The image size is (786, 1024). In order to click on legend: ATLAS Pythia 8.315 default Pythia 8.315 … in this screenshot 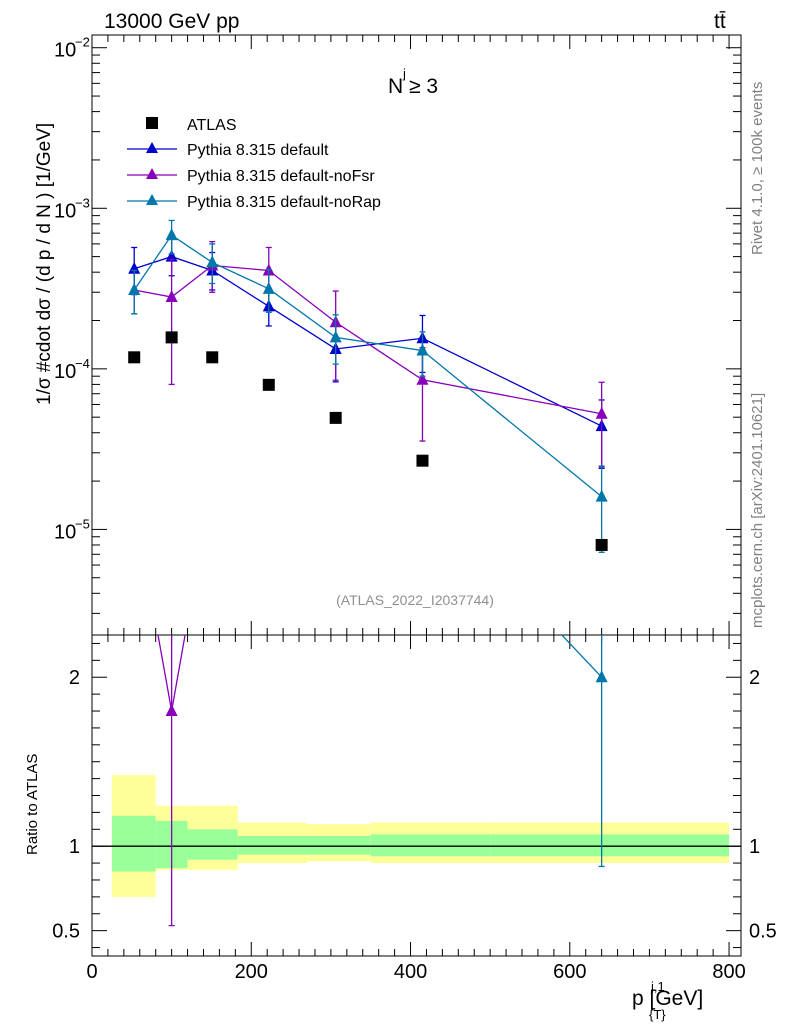, I will do `click(254, 164)`.